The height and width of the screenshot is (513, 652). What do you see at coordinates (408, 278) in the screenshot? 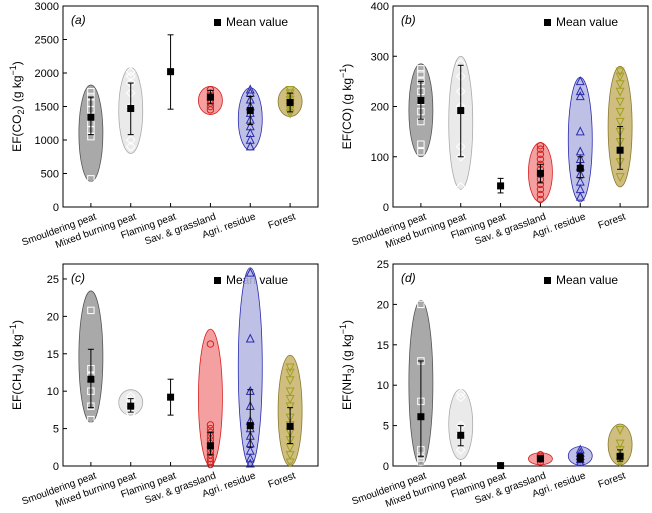
I see `panel-label: (d)` at bounding box center [408, 278].